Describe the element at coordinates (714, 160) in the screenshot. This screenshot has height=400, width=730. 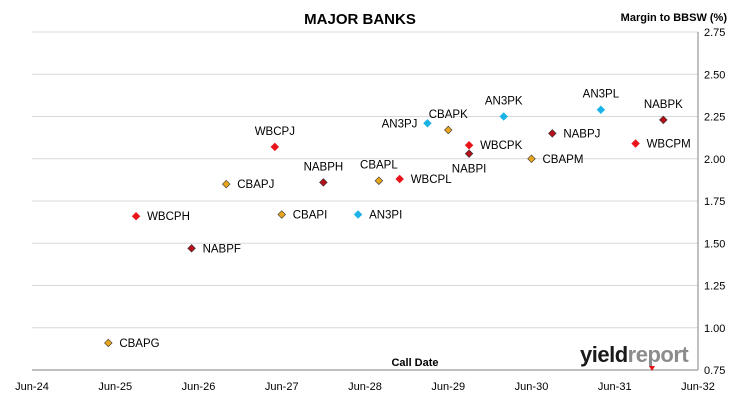
I see `y-tick-label: 2.00` at that location.